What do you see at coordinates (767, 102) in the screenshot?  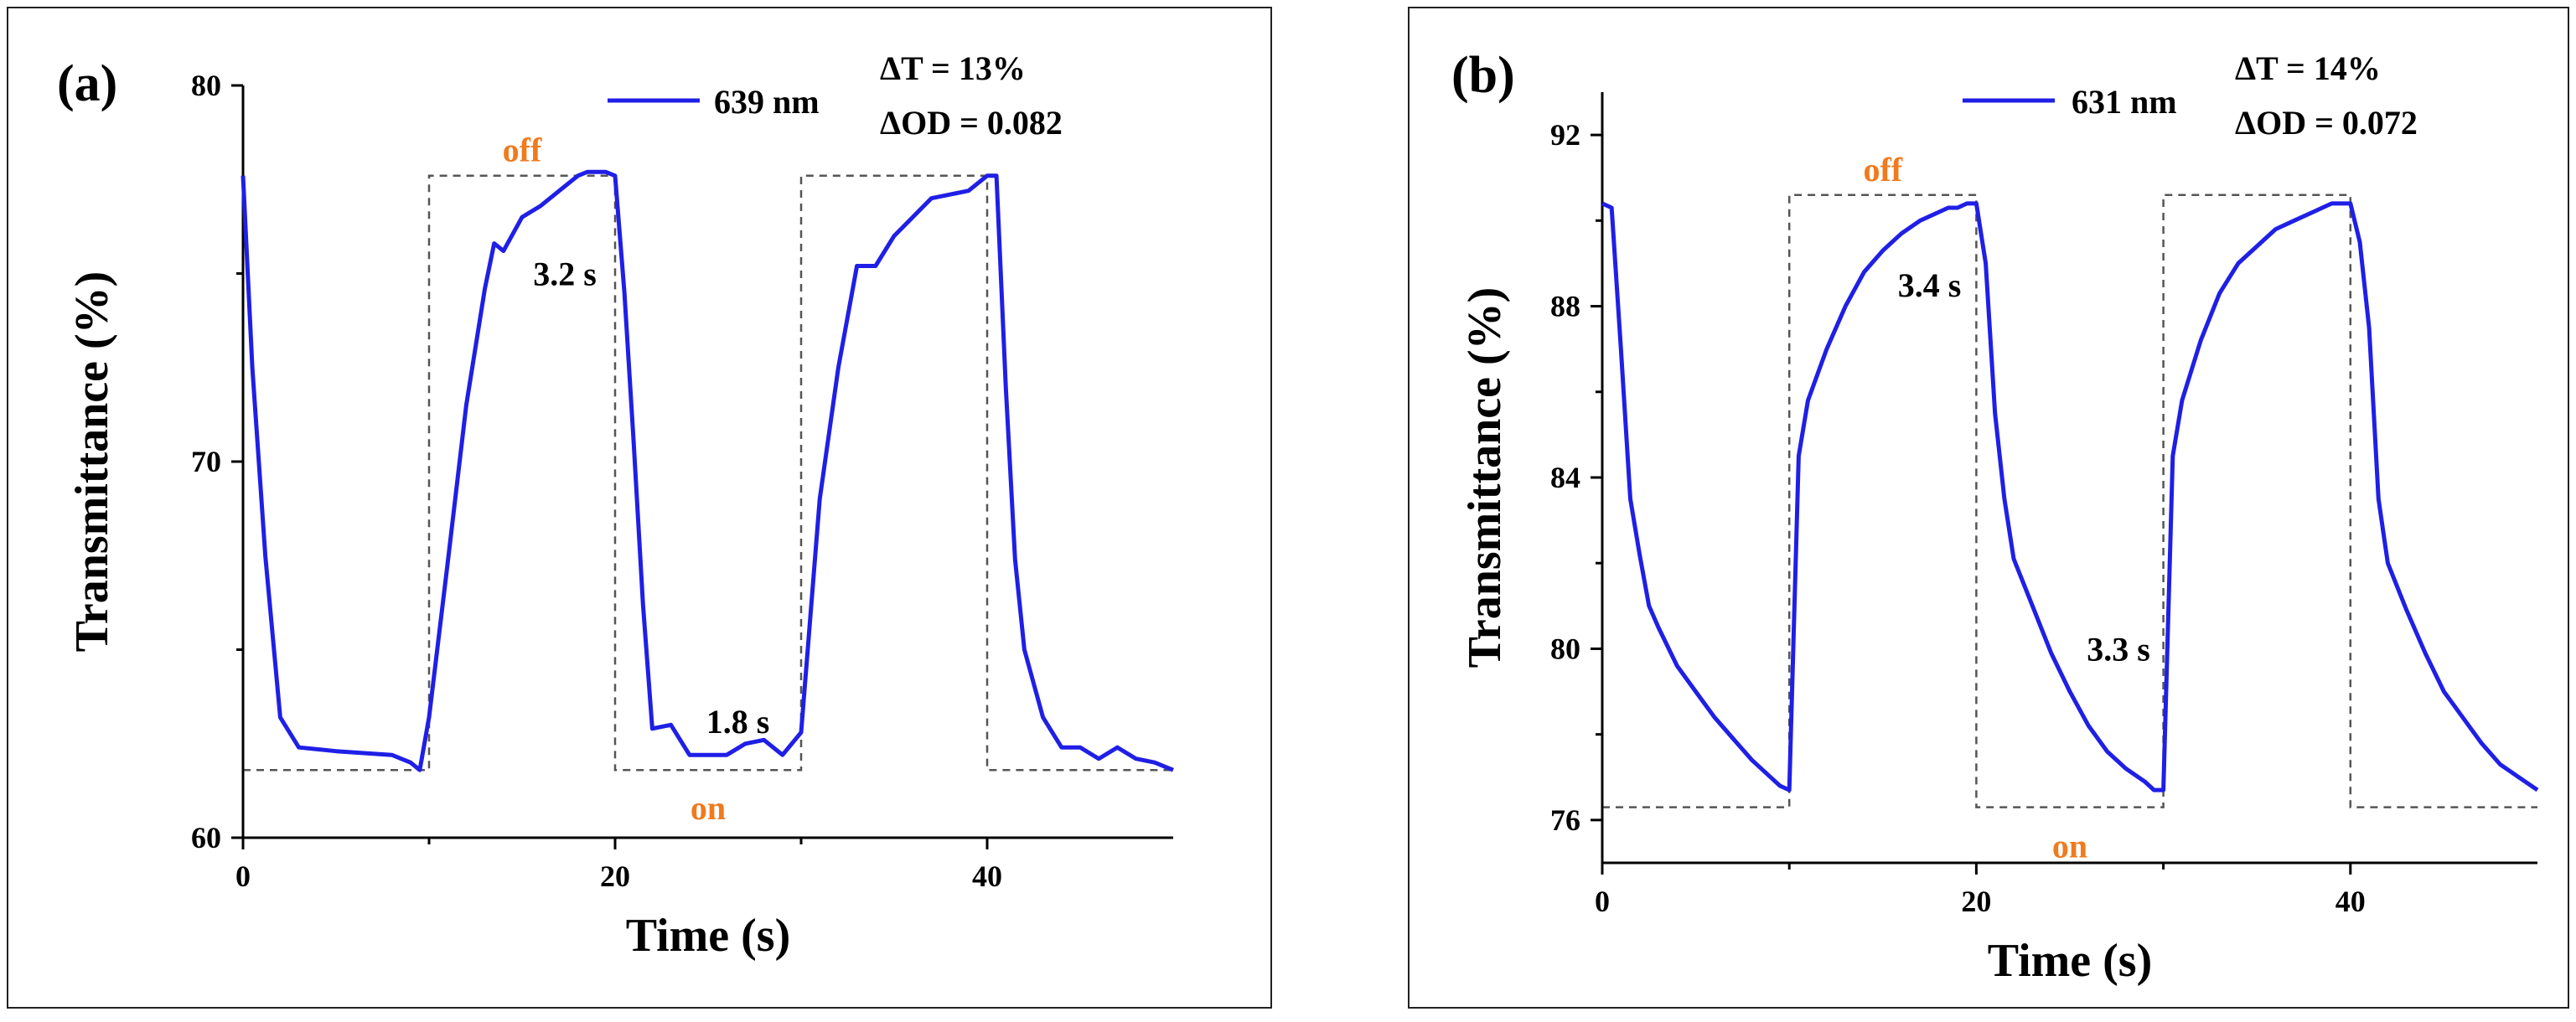 I see `legend-label: 639 nm` at bounding box center [767, 102].